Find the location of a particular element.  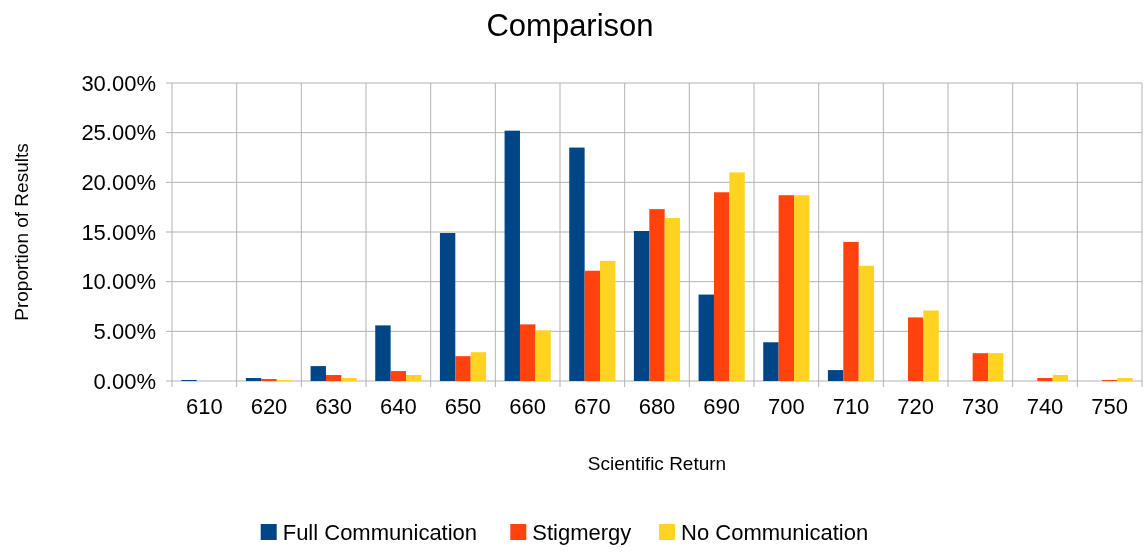

x-tick-label: 630 is located at coordinates (334, 406).